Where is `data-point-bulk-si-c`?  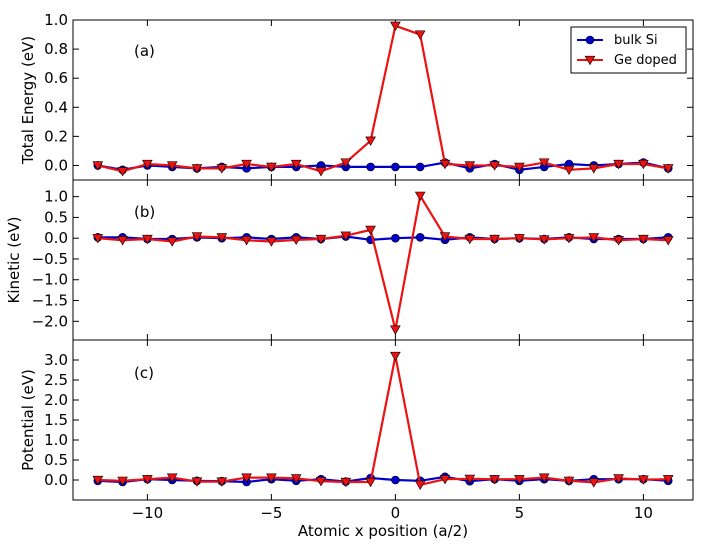 data-point-bulk-si-c is located at coordinates (395, 480).